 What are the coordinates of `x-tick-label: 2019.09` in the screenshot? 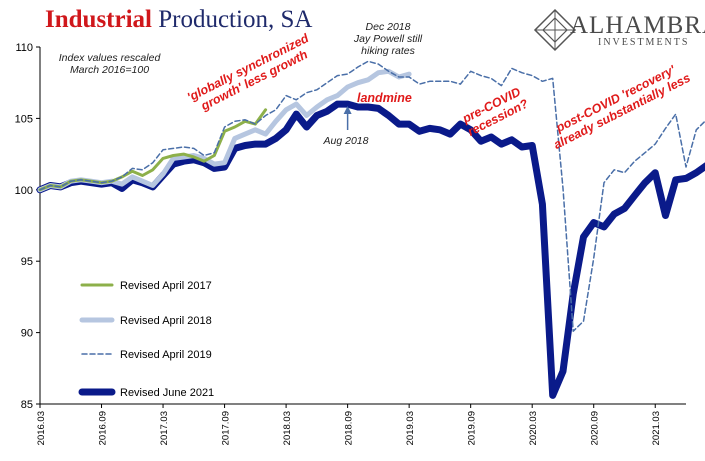 It's located at (472, 428).